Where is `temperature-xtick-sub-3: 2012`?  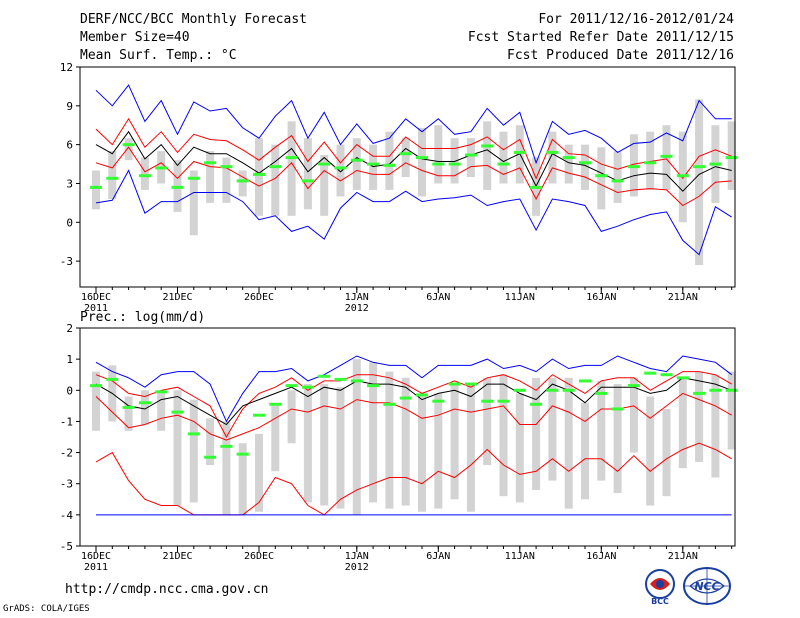
temperature-xtick-sub-3: 2012 is located at coordinates (357, 308).